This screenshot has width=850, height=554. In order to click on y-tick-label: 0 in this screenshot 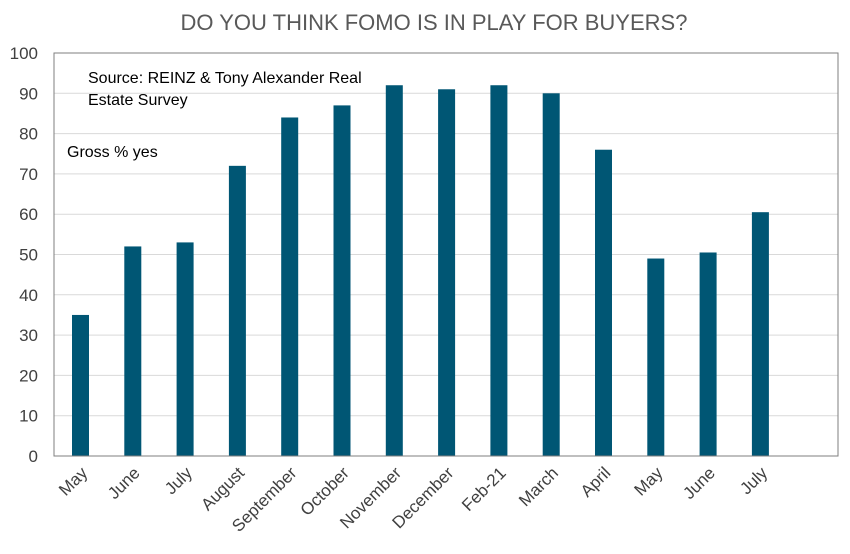, I will do `click(33, 456)`.